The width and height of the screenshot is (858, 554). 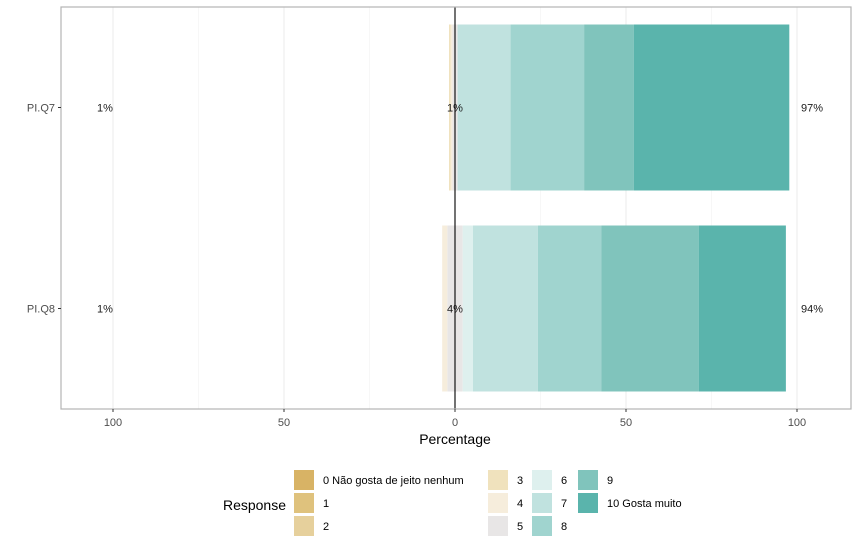 I want to click on category-label: PI.Q8, so click(x=41, y=310).